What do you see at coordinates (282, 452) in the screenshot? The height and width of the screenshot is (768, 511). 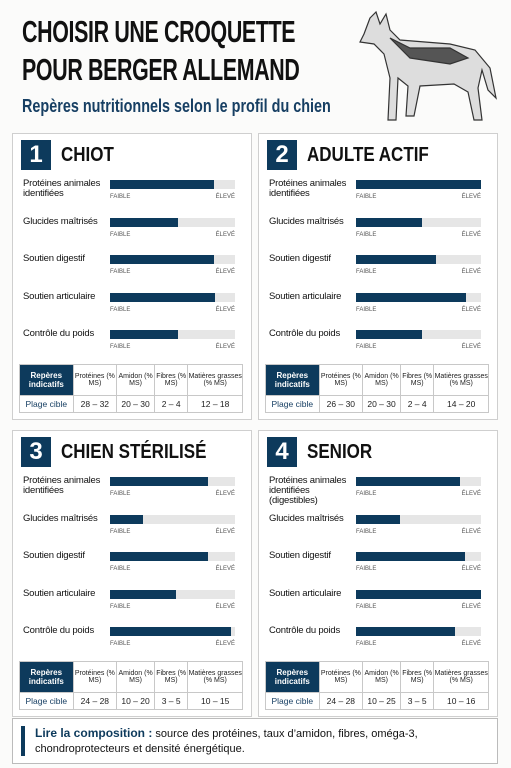 I see `panel-number: 4` at bounding box center [282, 452].